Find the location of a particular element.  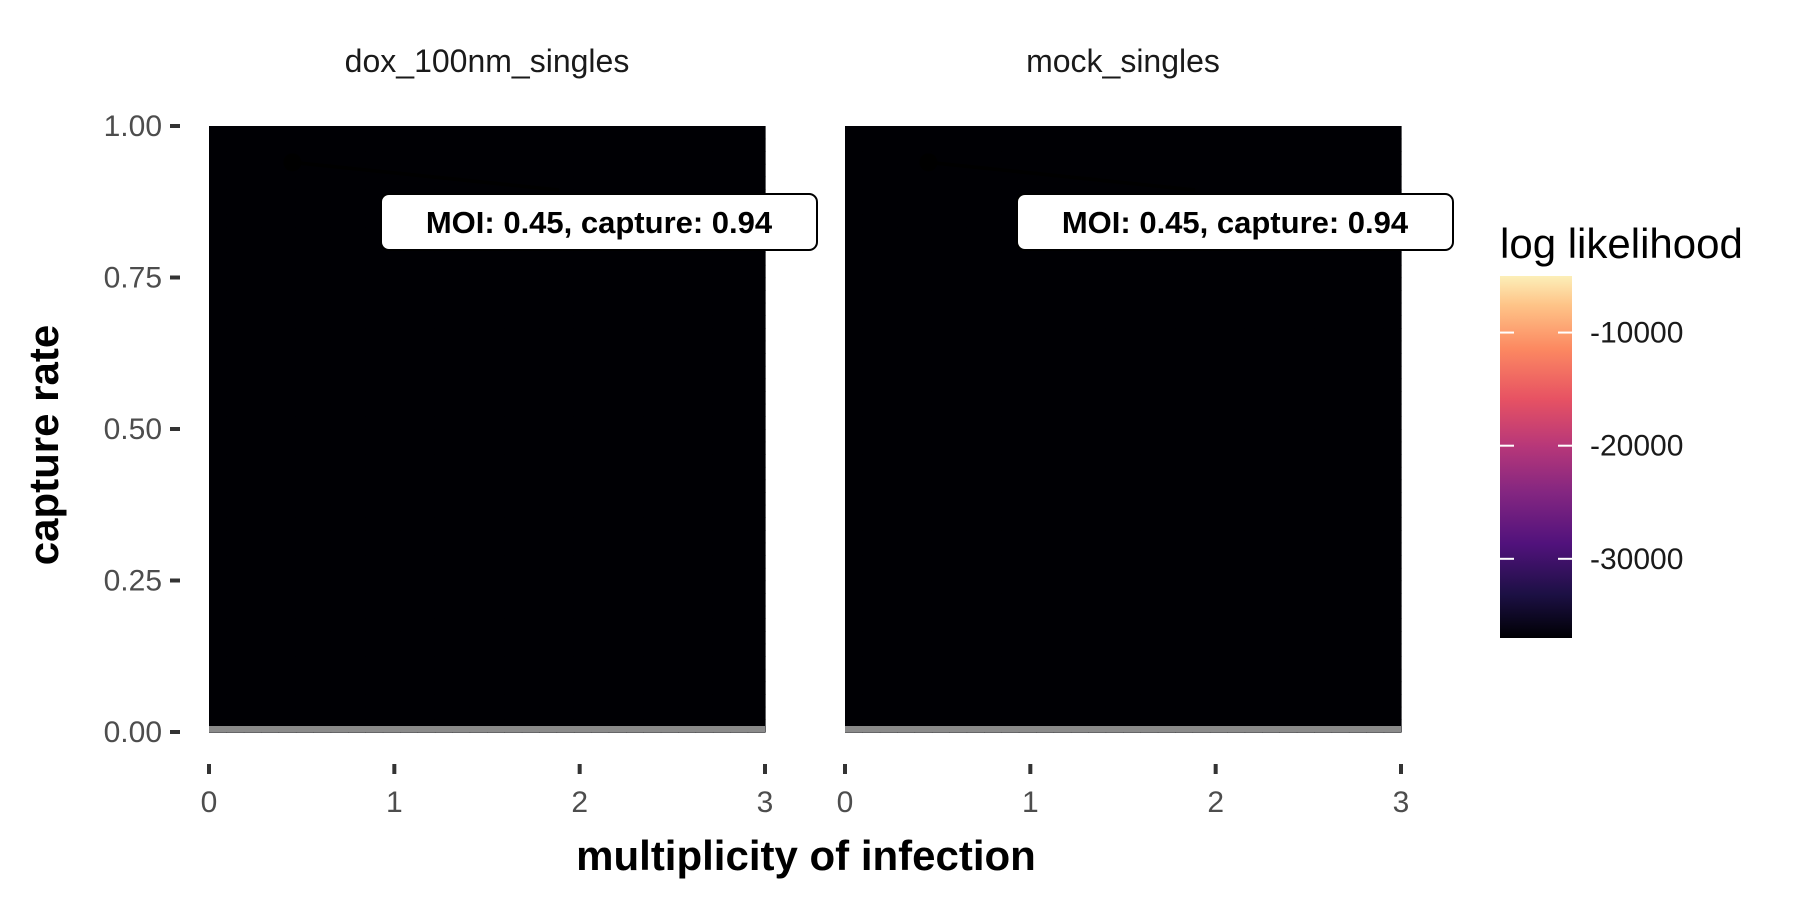

y-tick-label: 0.00 is located at coordinates (133, 732).